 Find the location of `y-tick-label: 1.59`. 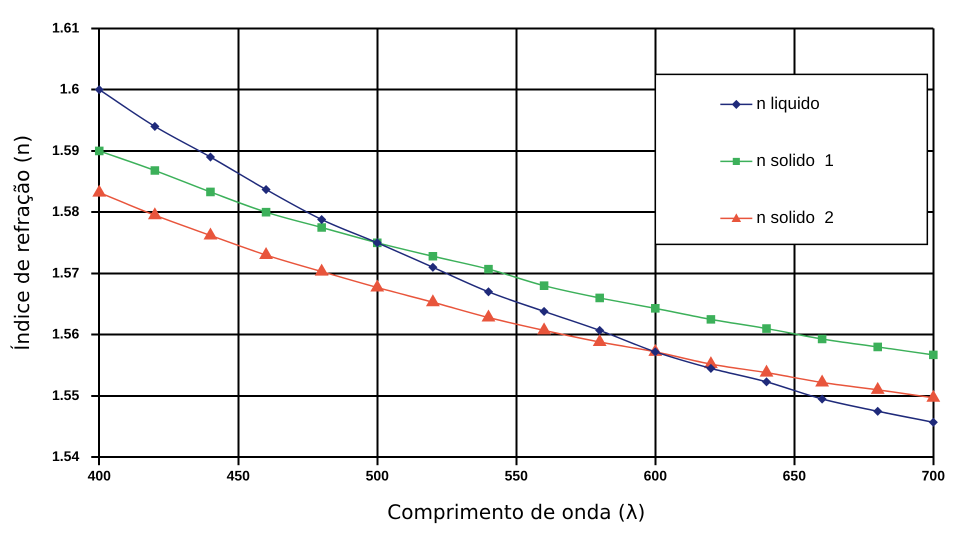

y-tick-label: 1.59 is located at coordinates (66, 150).